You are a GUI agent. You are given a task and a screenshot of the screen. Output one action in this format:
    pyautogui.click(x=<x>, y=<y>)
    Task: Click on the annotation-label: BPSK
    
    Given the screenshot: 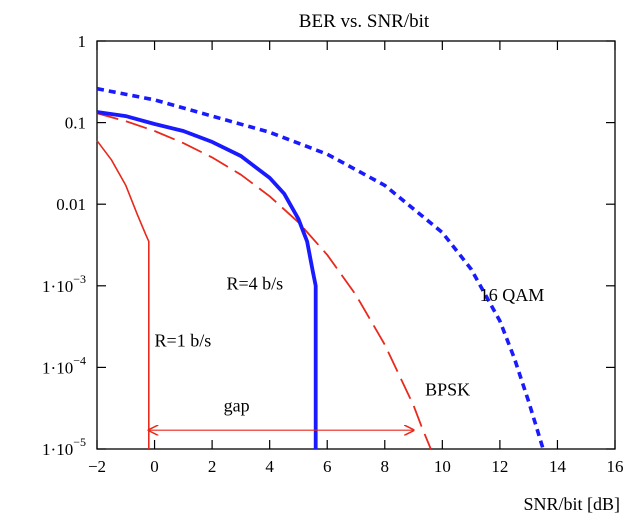 What is the action you would take?
    pyautogui.click(x=447, y=390)
    